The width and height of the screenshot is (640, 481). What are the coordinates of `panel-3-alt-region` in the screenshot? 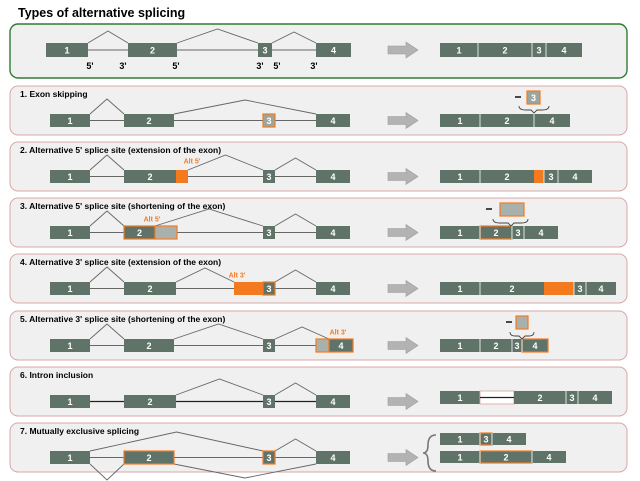 It's located at (166, 232).